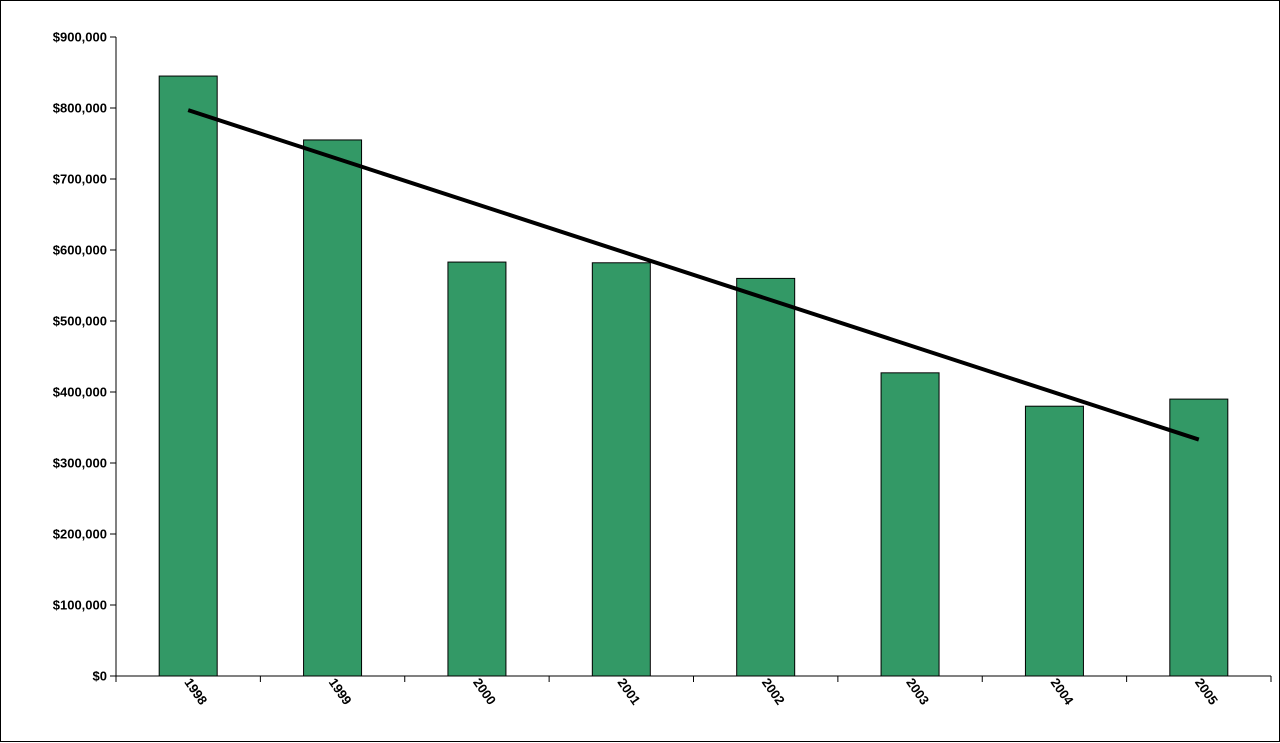 This screenshot has width=1280, height=743. Describe the element at coordinates (80, 179) in the screenshot. I see `y-tick-label: $700,000` at that location.